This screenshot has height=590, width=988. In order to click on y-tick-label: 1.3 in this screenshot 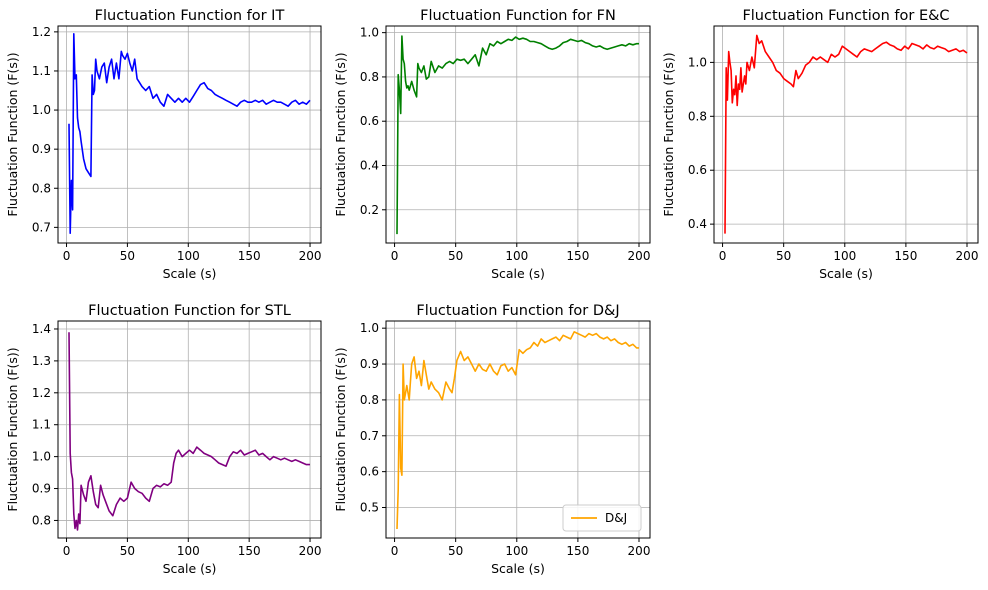, I will do `click(41, 361)`.